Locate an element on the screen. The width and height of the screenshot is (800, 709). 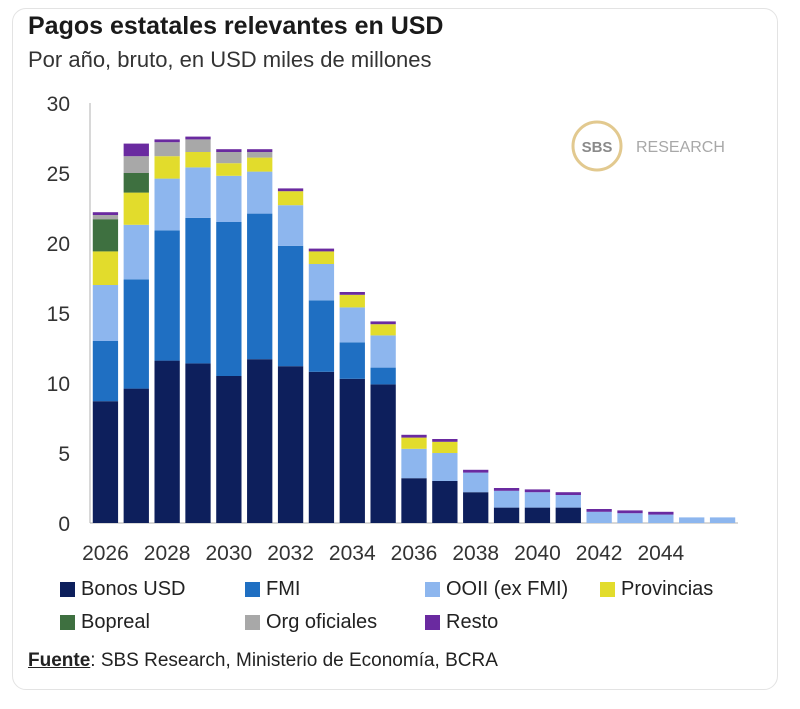
x-tick-label: 2036 is located at coordinates (414, 553).